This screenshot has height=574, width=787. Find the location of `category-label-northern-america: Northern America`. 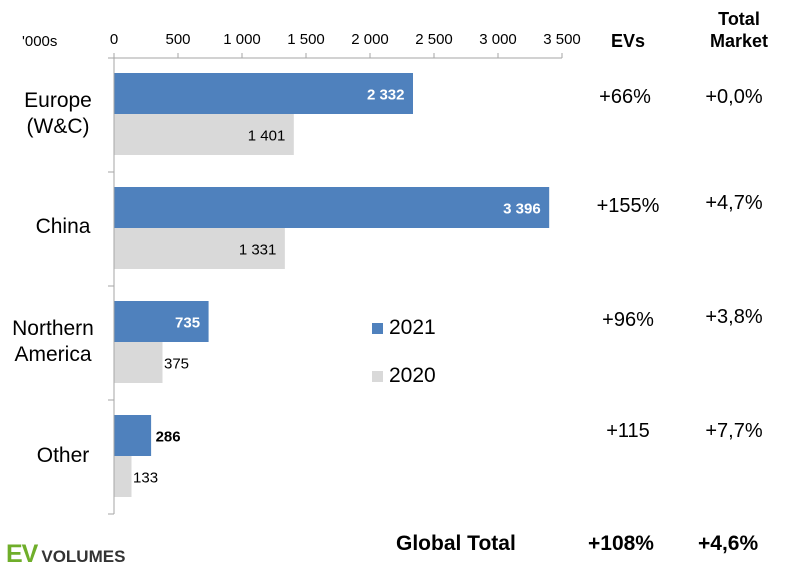

category-label-northern-america: Northern America is located at coordinates (53, 341).